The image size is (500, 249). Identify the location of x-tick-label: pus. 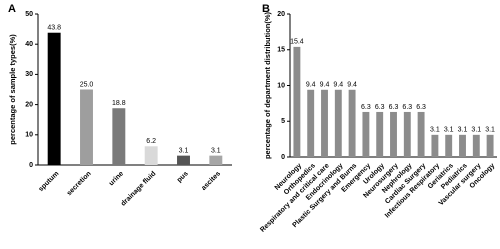
(183, 177).